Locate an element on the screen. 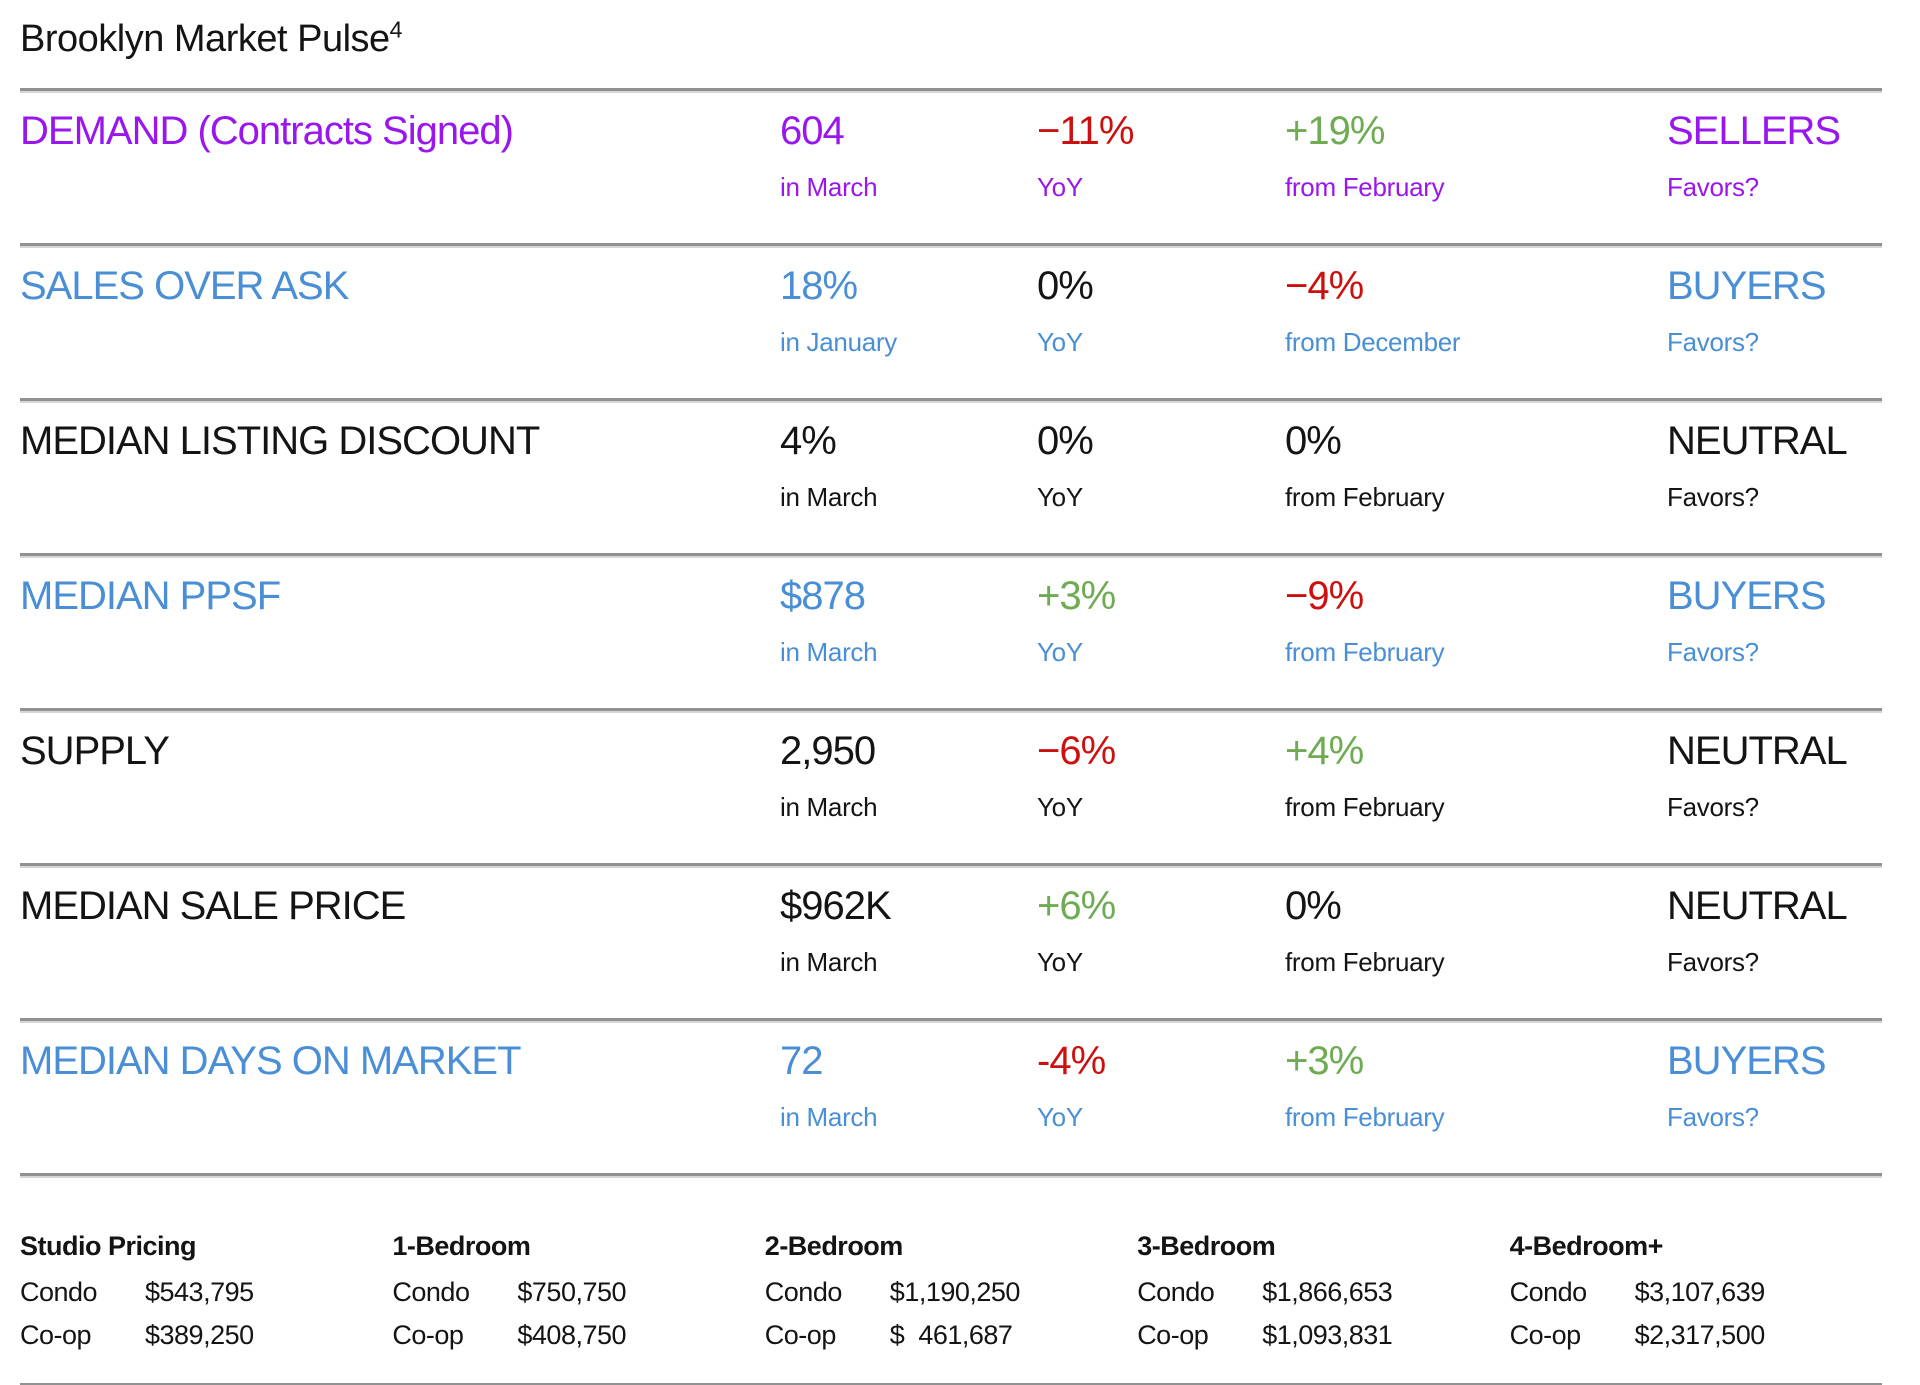  metric-value: 4% is located at coordinates (808, 441).